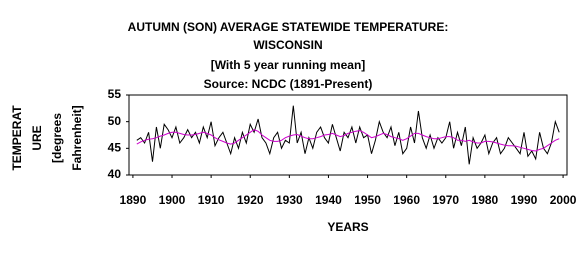 The image size is (581, 257). I want to click on y-tick-label: 50, so click(115, 121).